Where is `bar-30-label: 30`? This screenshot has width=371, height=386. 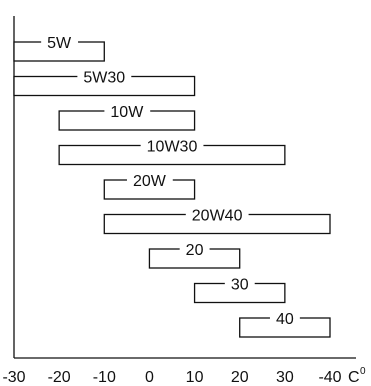 bar-30-label: 30 is located at coordinates (240, 285).